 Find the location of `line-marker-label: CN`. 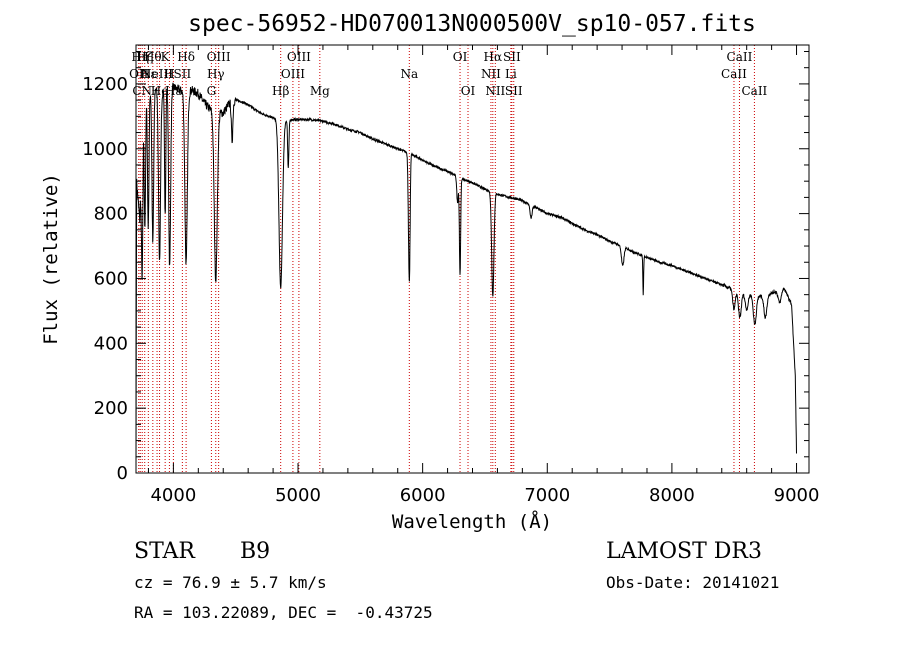

line-marker-label: CN is located at coordinates (142, 91).